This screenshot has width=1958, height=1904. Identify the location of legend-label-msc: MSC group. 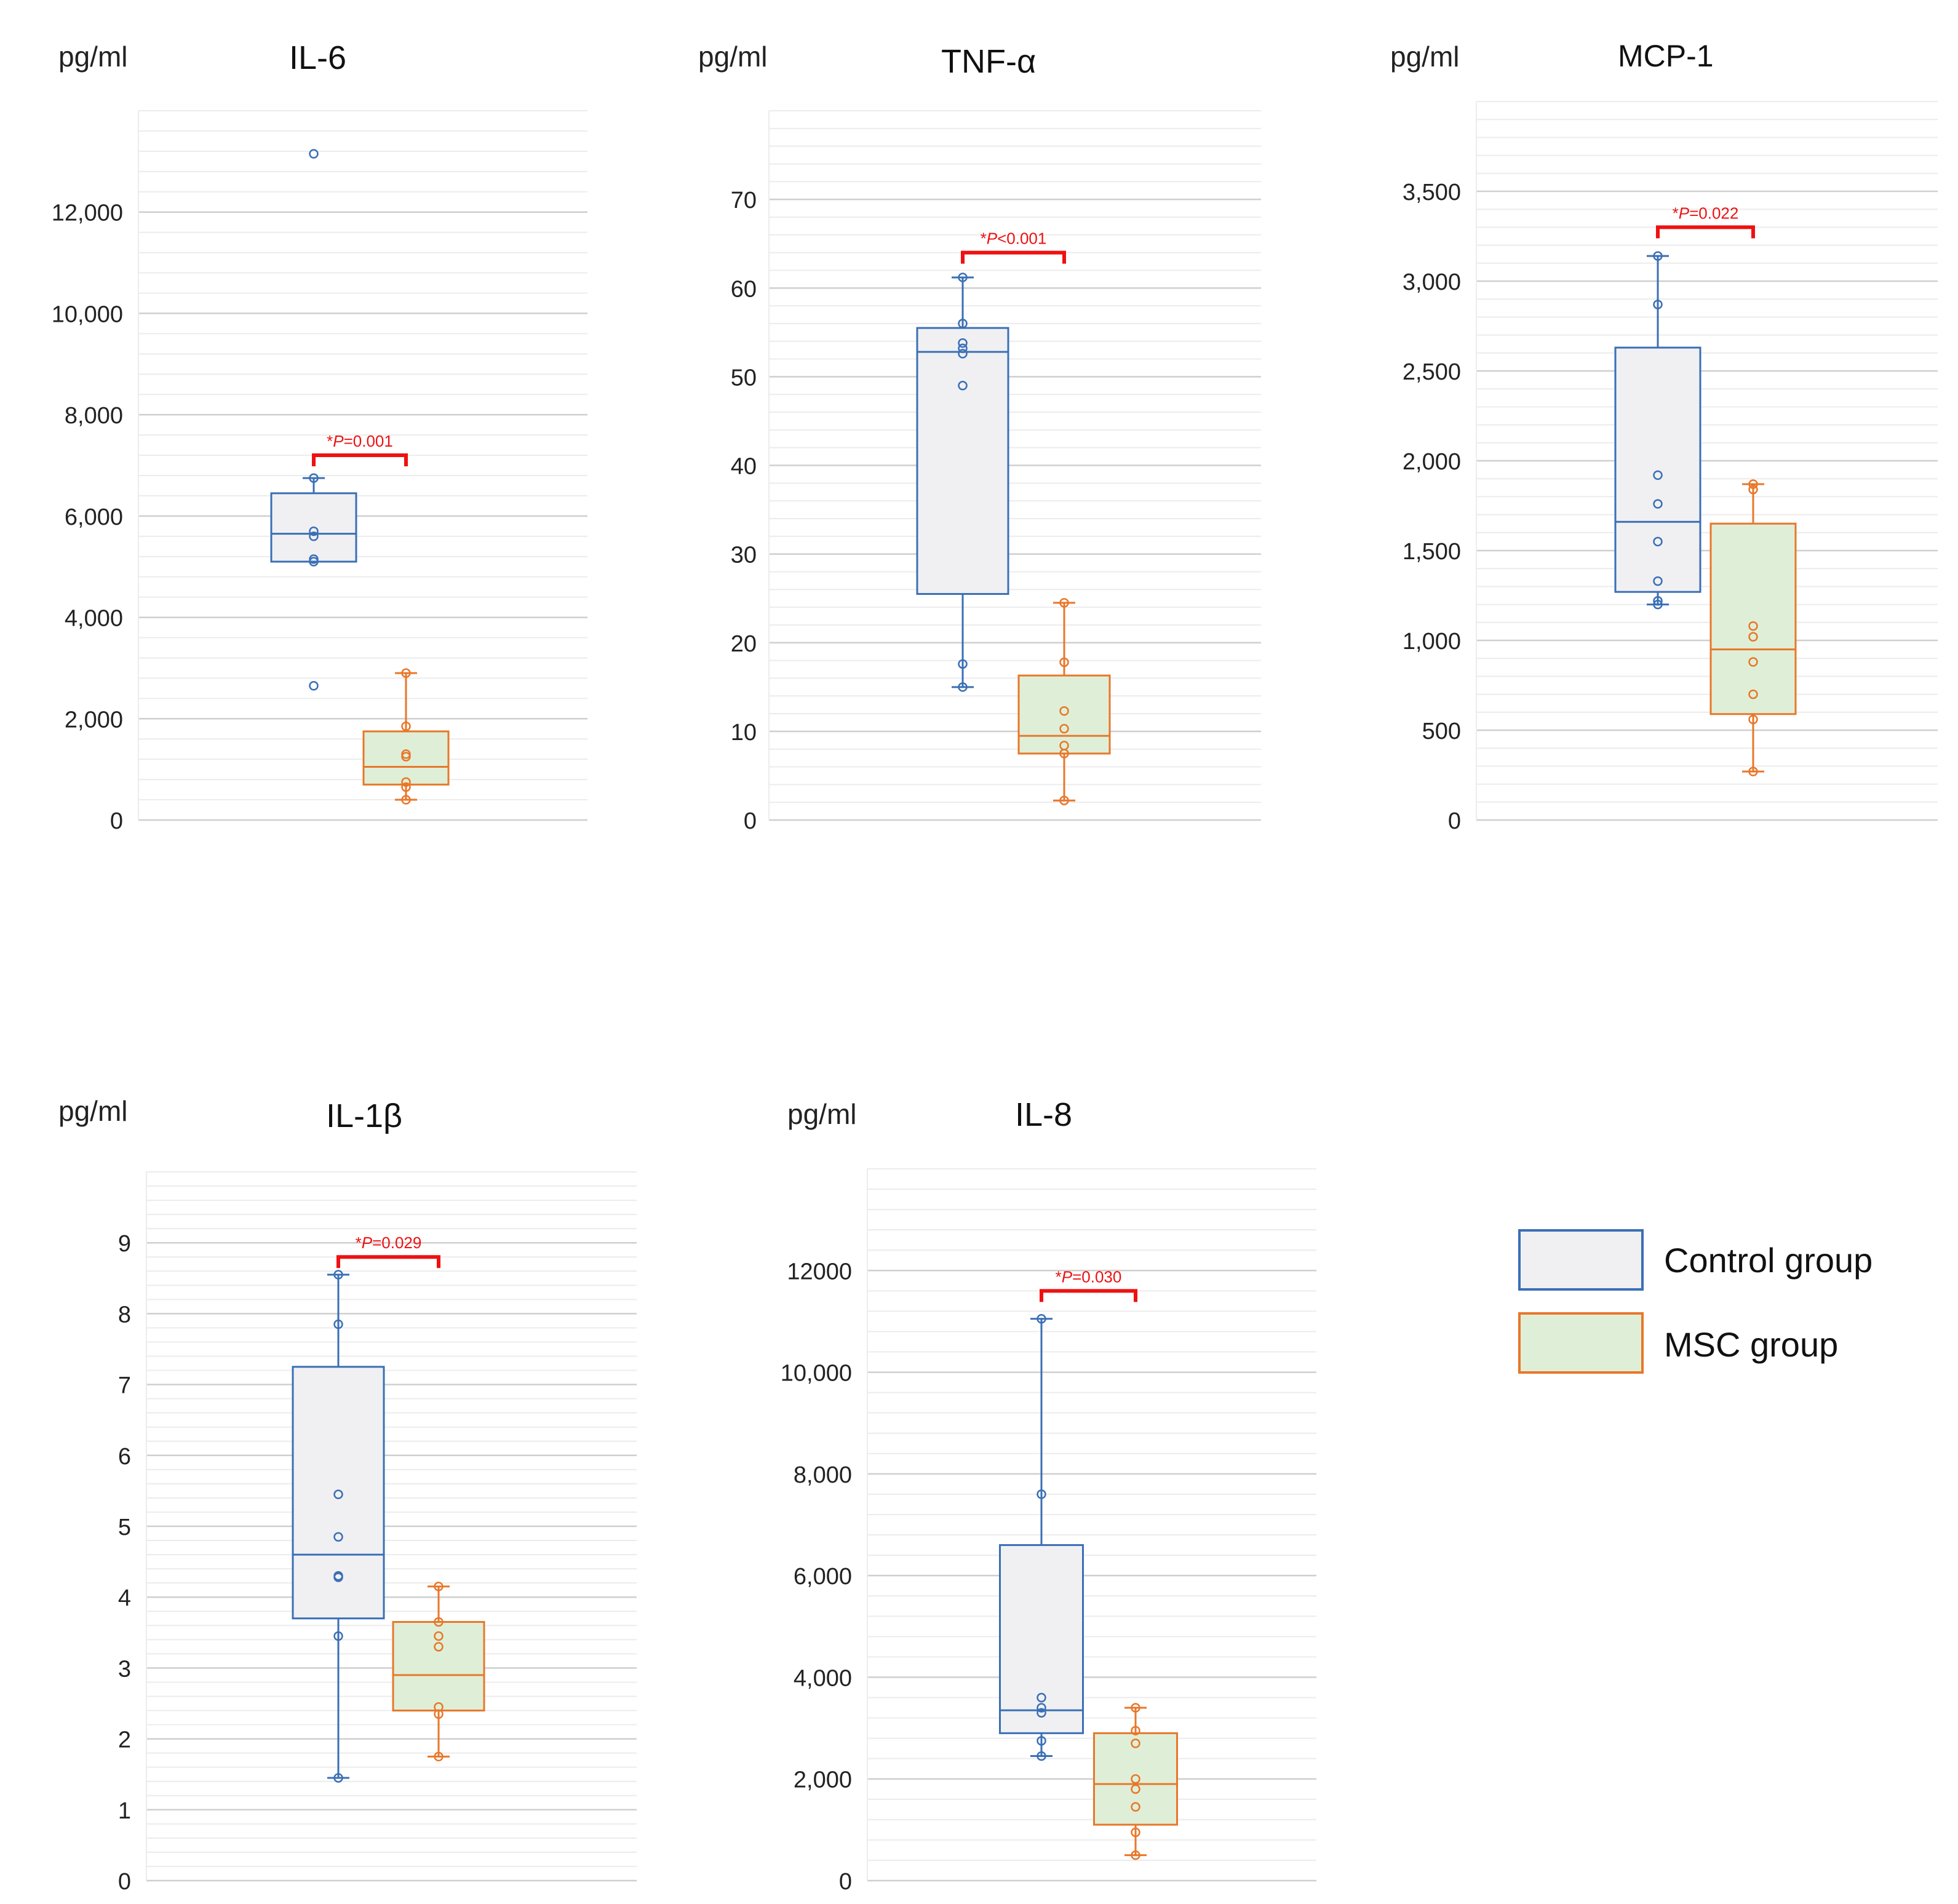
(1751, 1345).